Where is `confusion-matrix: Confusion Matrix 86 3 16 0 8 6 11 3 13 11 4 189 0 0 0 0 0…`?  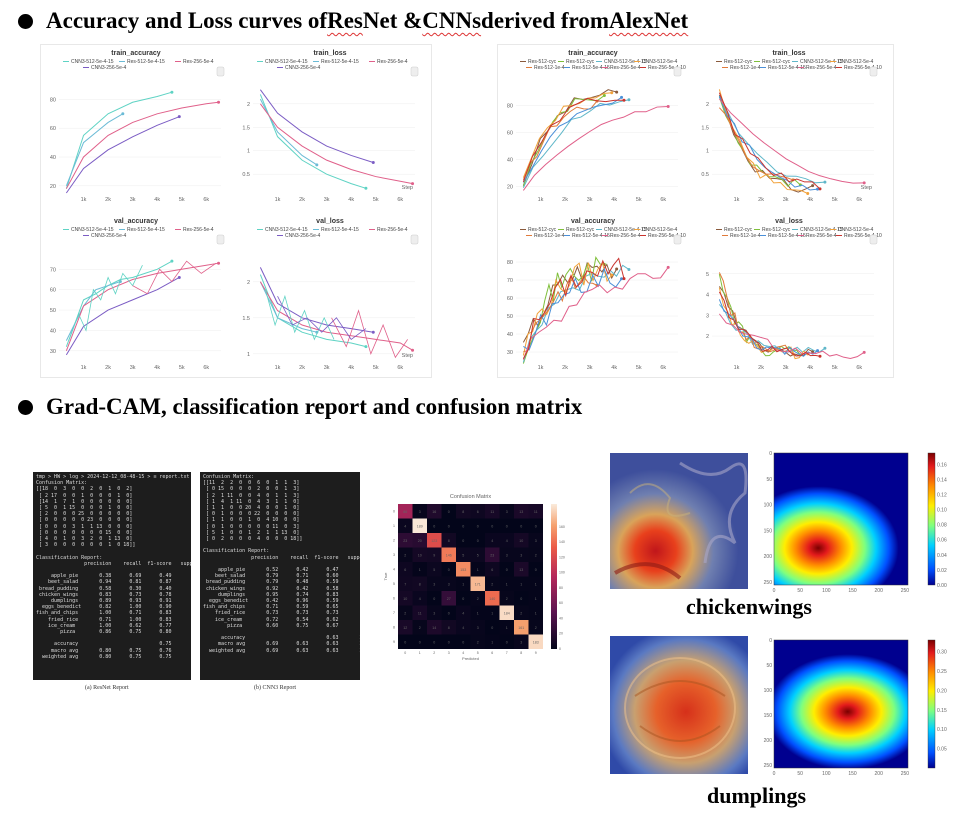
confusion-matrix: Confusion Matrix 86 3 16 0 8 6 11 3 13 11 4 189 0 0 0 0 0… is located at coordinates (480, 580).